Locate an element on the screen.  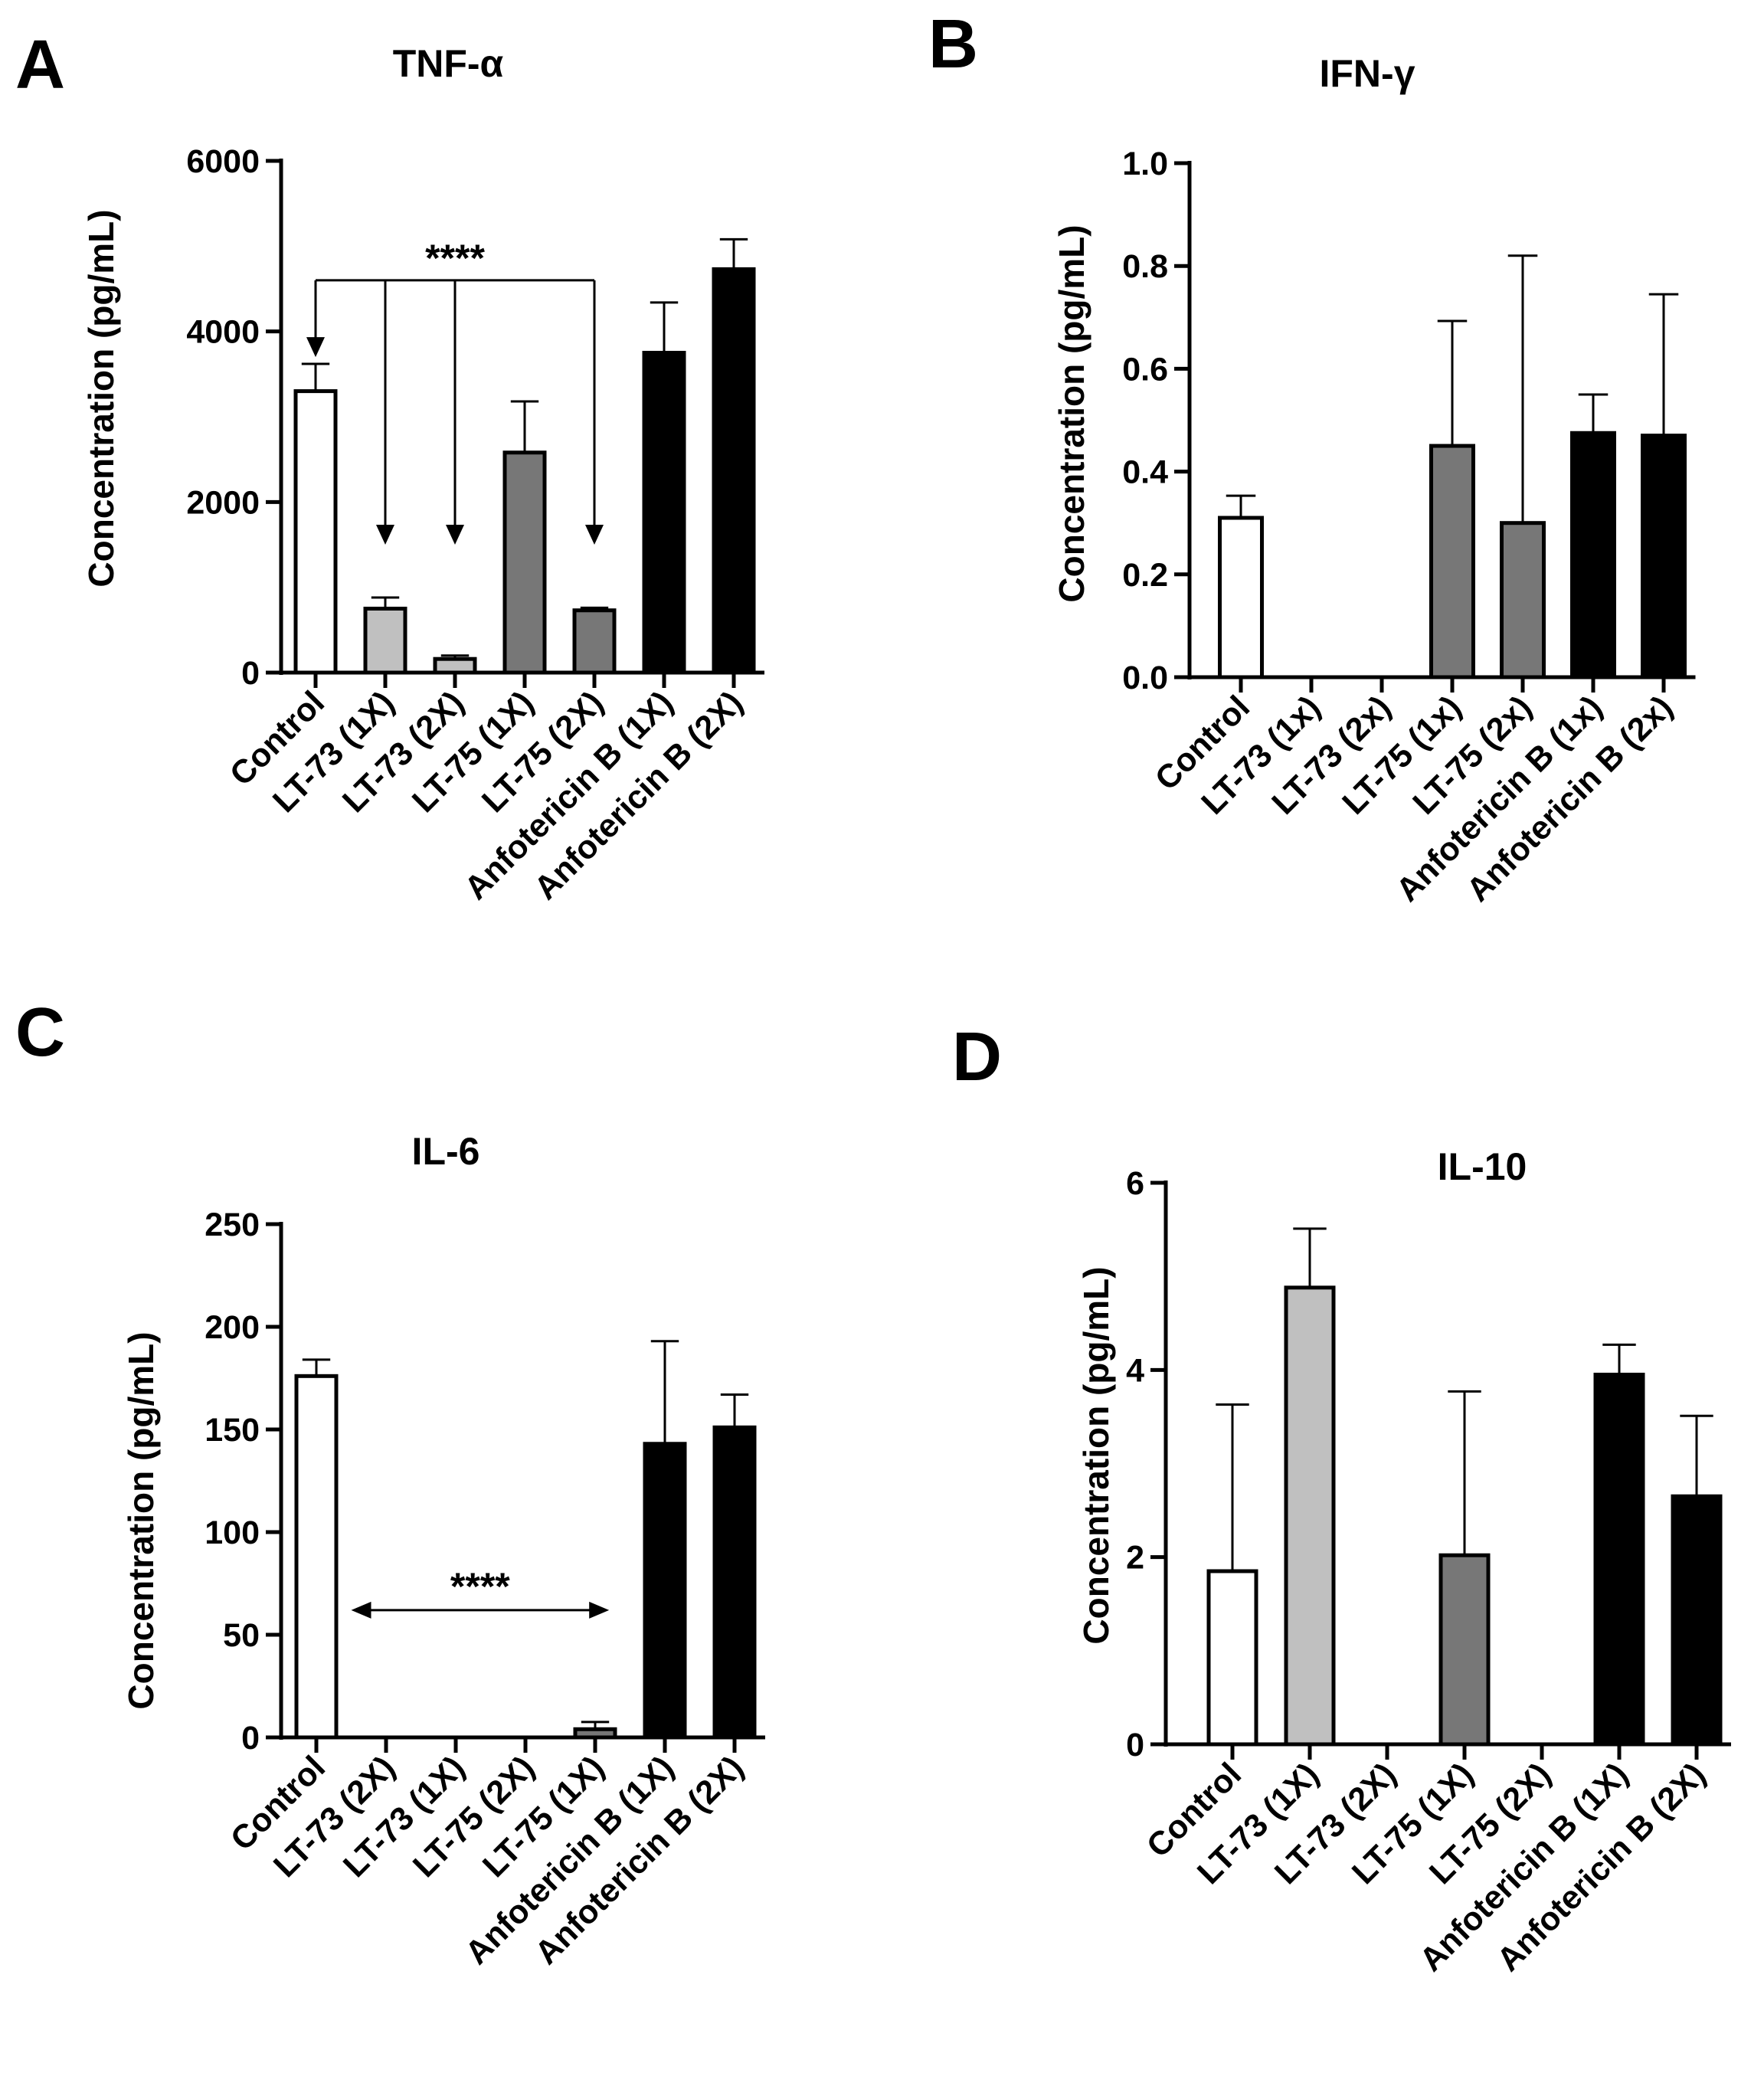
panel-label: C is located at coordinates (40, 1032).